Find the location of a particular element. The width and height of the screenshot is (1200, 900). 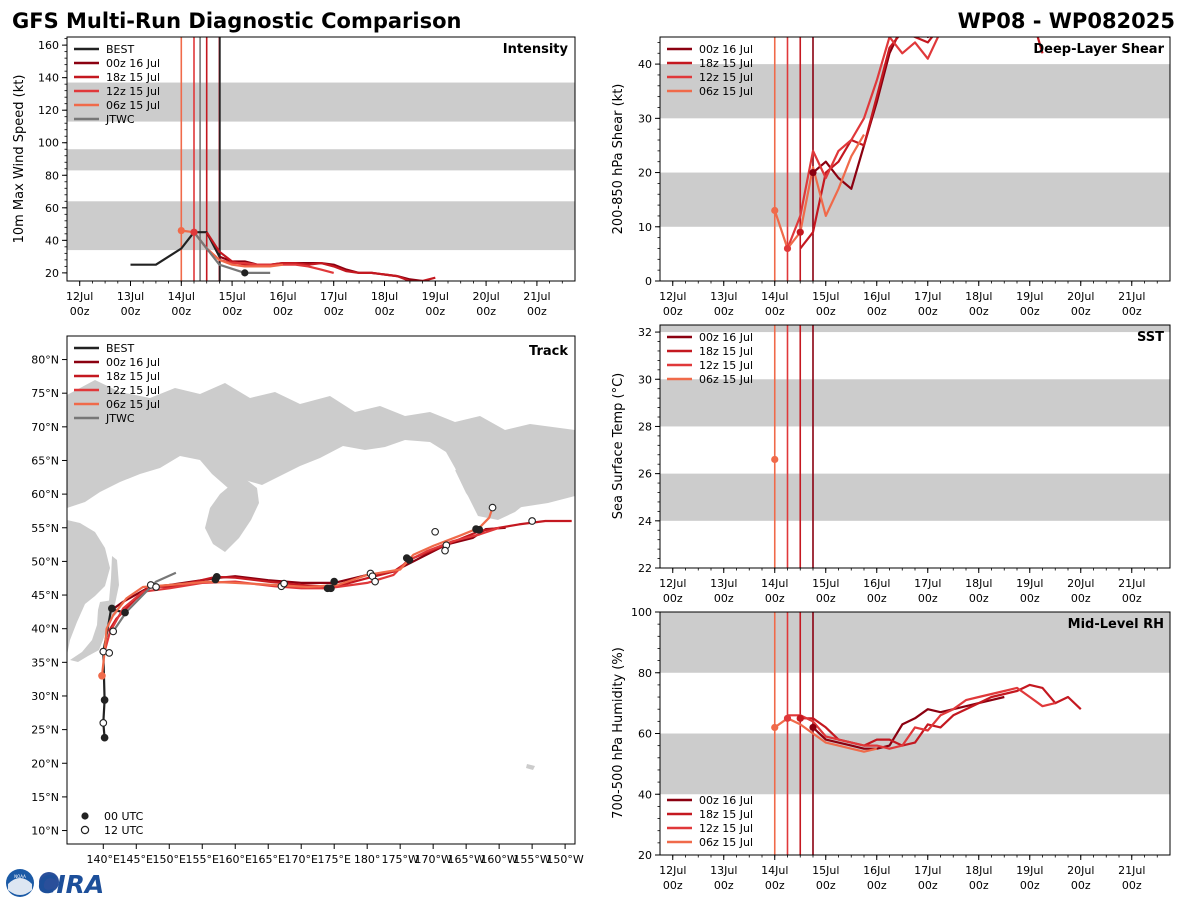

shear-ytick-label-10: 10 is located at coordinates (645, 227).